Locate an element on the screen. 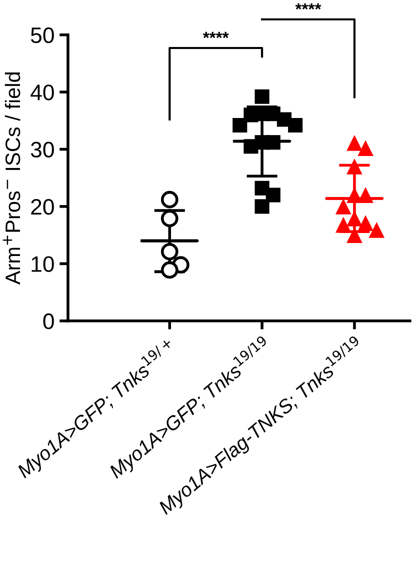 This screenshot has height=571, width=417. y-tick-label: 30 is located at coordinates (42, 150).